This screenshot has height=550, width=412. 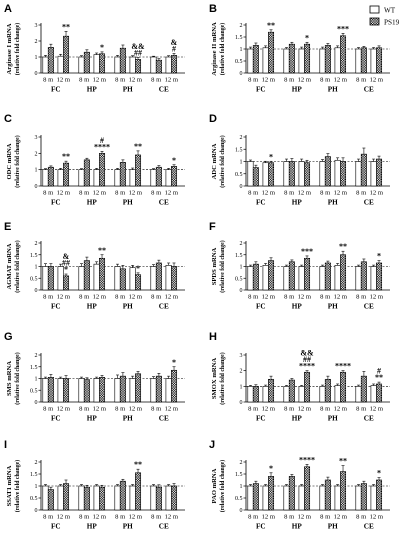 What do you see at coordinates (128, 90) in the screenshot?
I see `x-group-label-a: PH` at bounding box center [128, 90].